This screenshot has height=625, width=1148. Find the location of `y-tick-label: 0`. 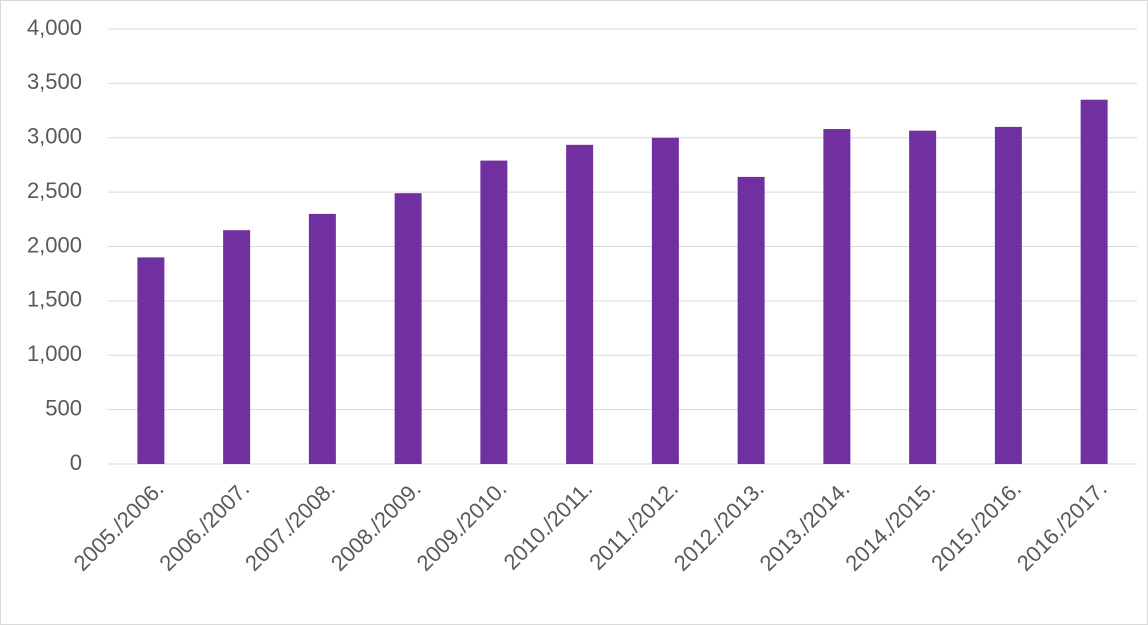

y-tick-label: 0 is located at coordinates (76, 462).